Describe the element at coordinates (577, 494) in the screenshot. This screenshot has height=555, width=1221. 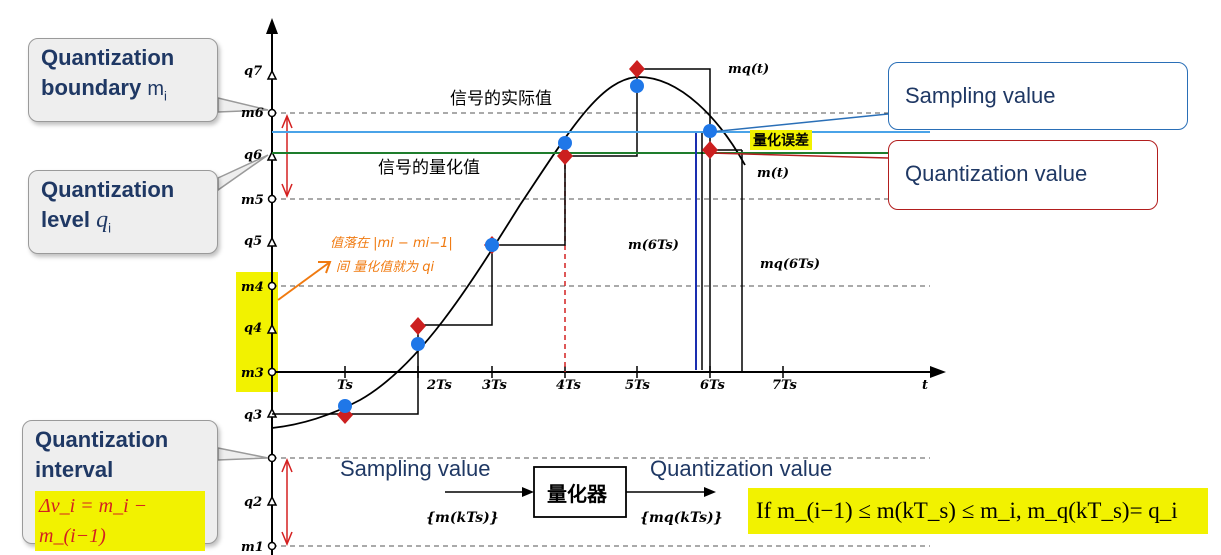
I see `quantizer-label: 量化器` at that location.